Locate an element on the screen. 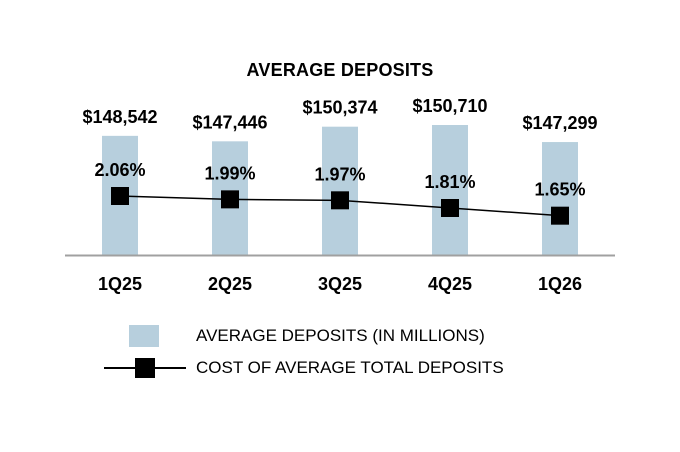 The image size is (680, 452). x-tick-label: 2Q25 is located at coordinates (230, 284).